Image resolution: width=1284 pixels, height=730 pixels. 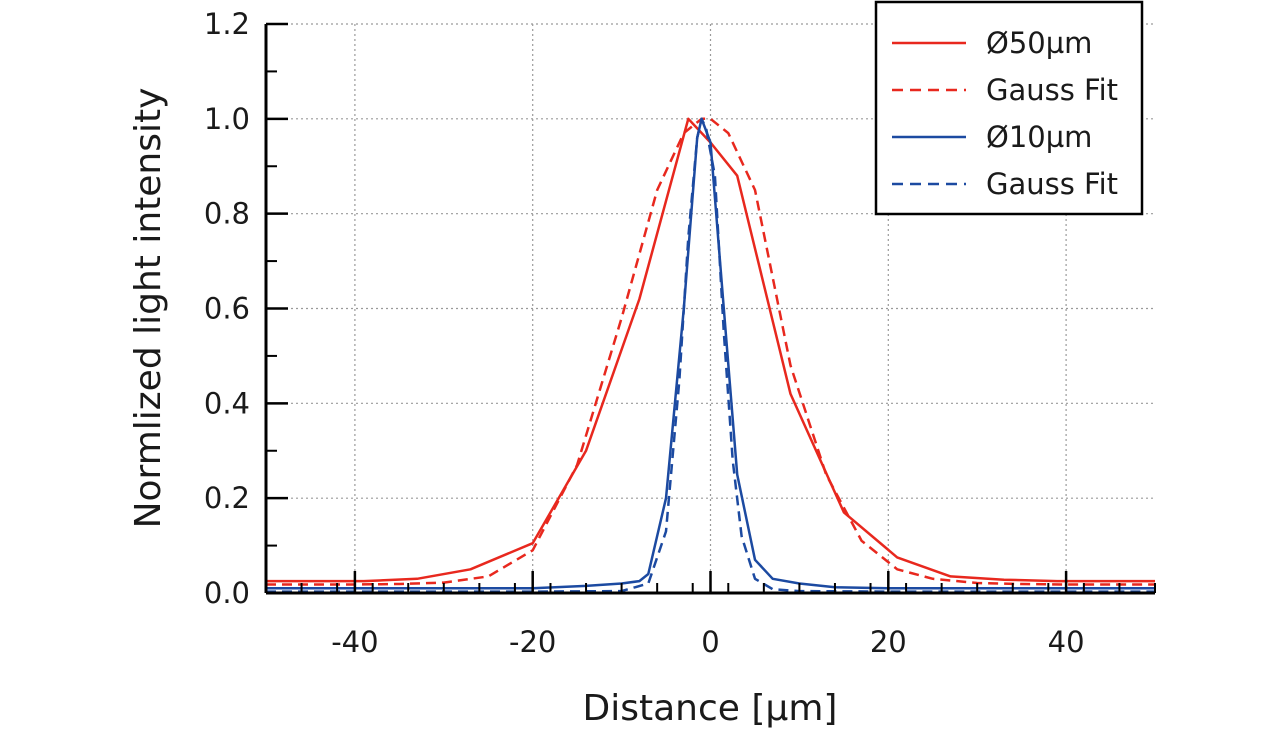 I want to click on legend: Ø50µm Gauss Fit Ø10µm Gauss Fit, so click(x=1009, y=108).